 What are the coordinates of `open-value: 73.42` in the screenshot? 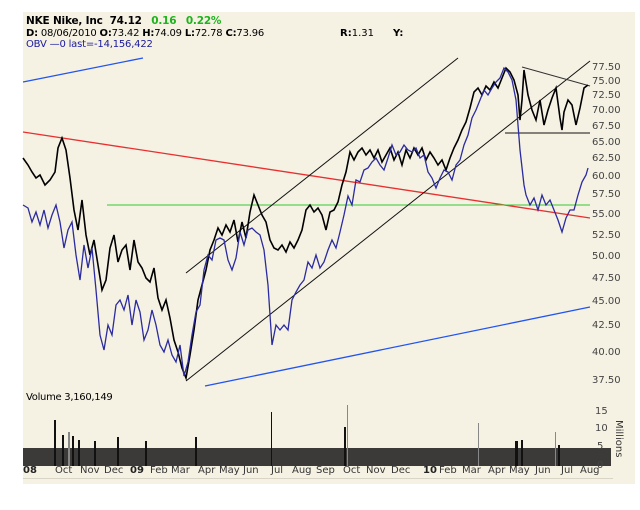 It's located at (125, 33).